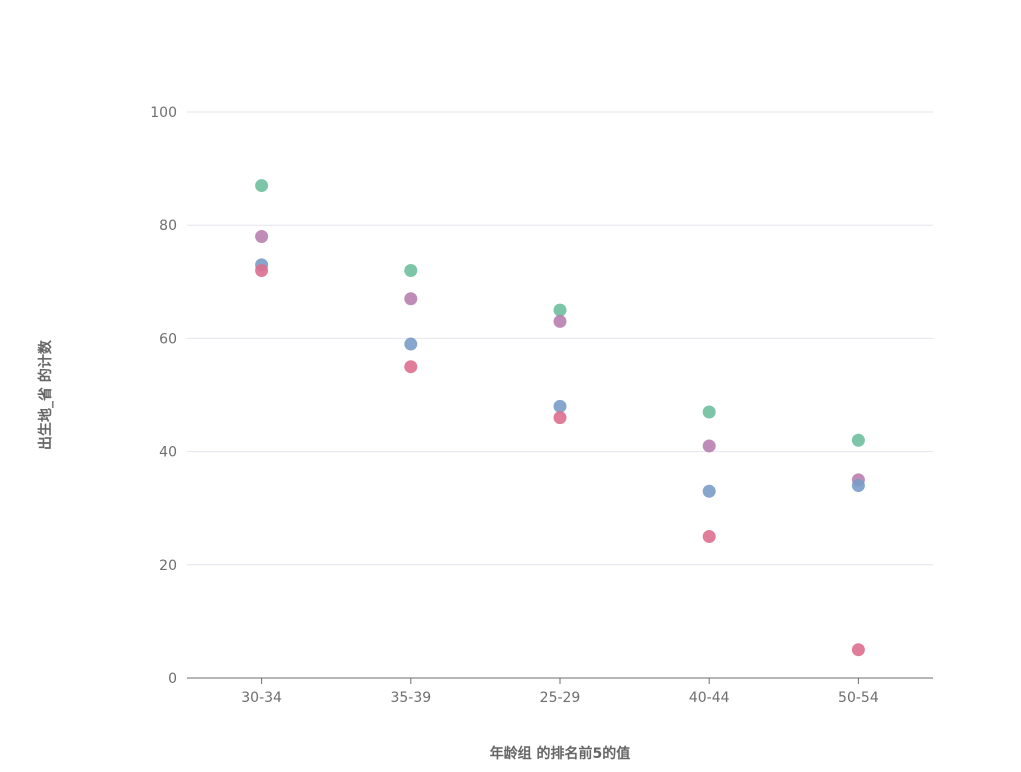  Describe the element at coordinates (709, 698) in the screenshot. I see `x-tick-label: 40-44` at that location.